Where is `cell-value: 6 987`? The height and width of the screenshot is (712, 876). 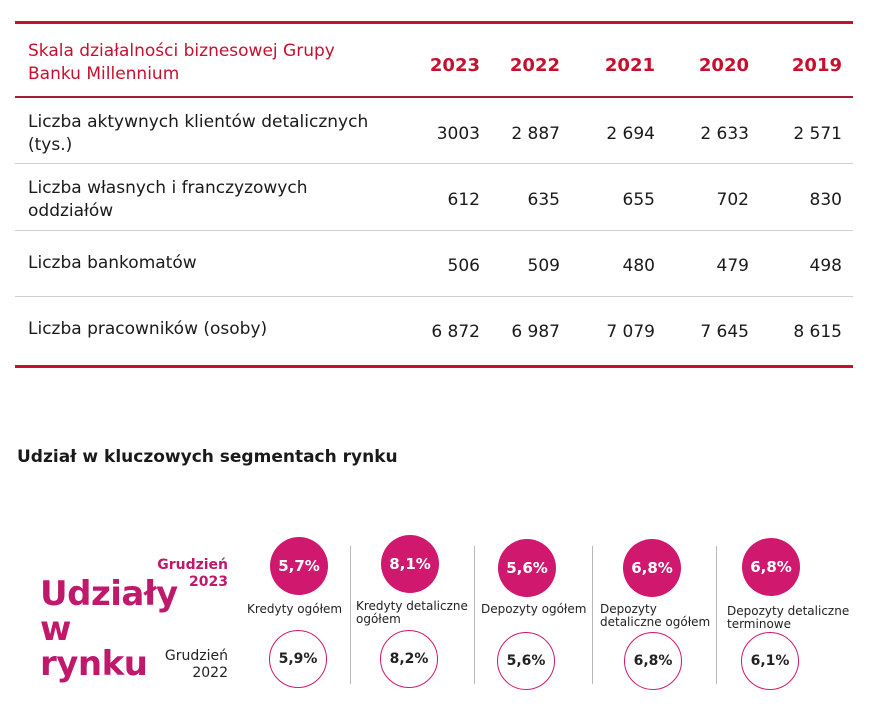
cell-value: 6 987 is located at coordinates (535, 332).